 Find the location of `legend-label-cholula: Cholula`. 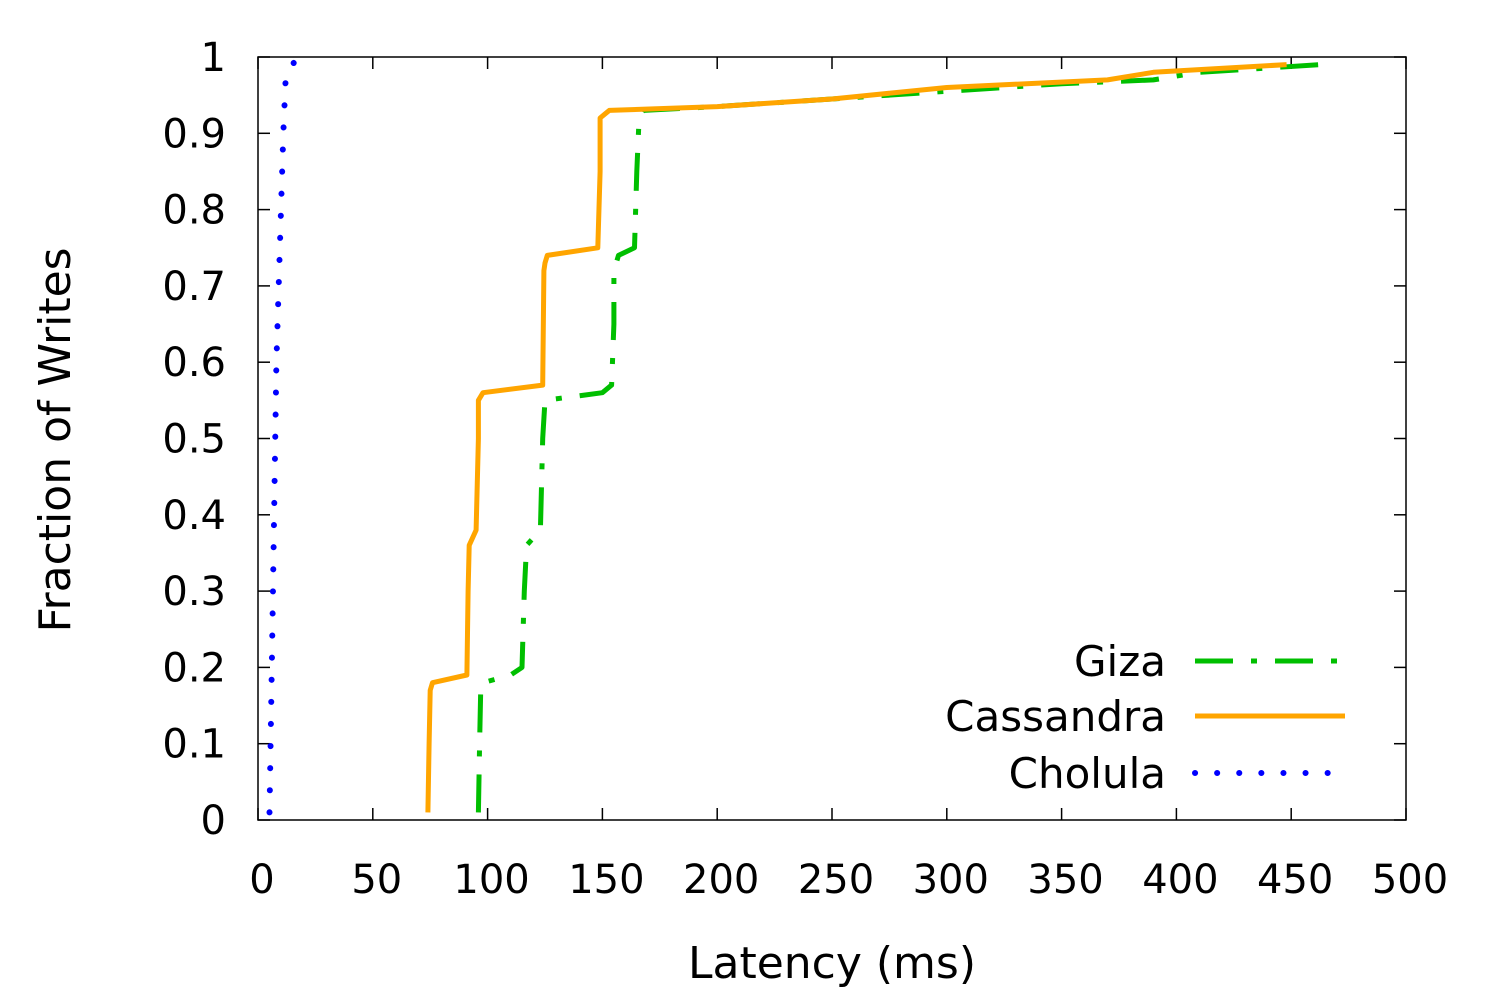

legend-label-cholula: Cholula is located at coordinates (1087, 773).